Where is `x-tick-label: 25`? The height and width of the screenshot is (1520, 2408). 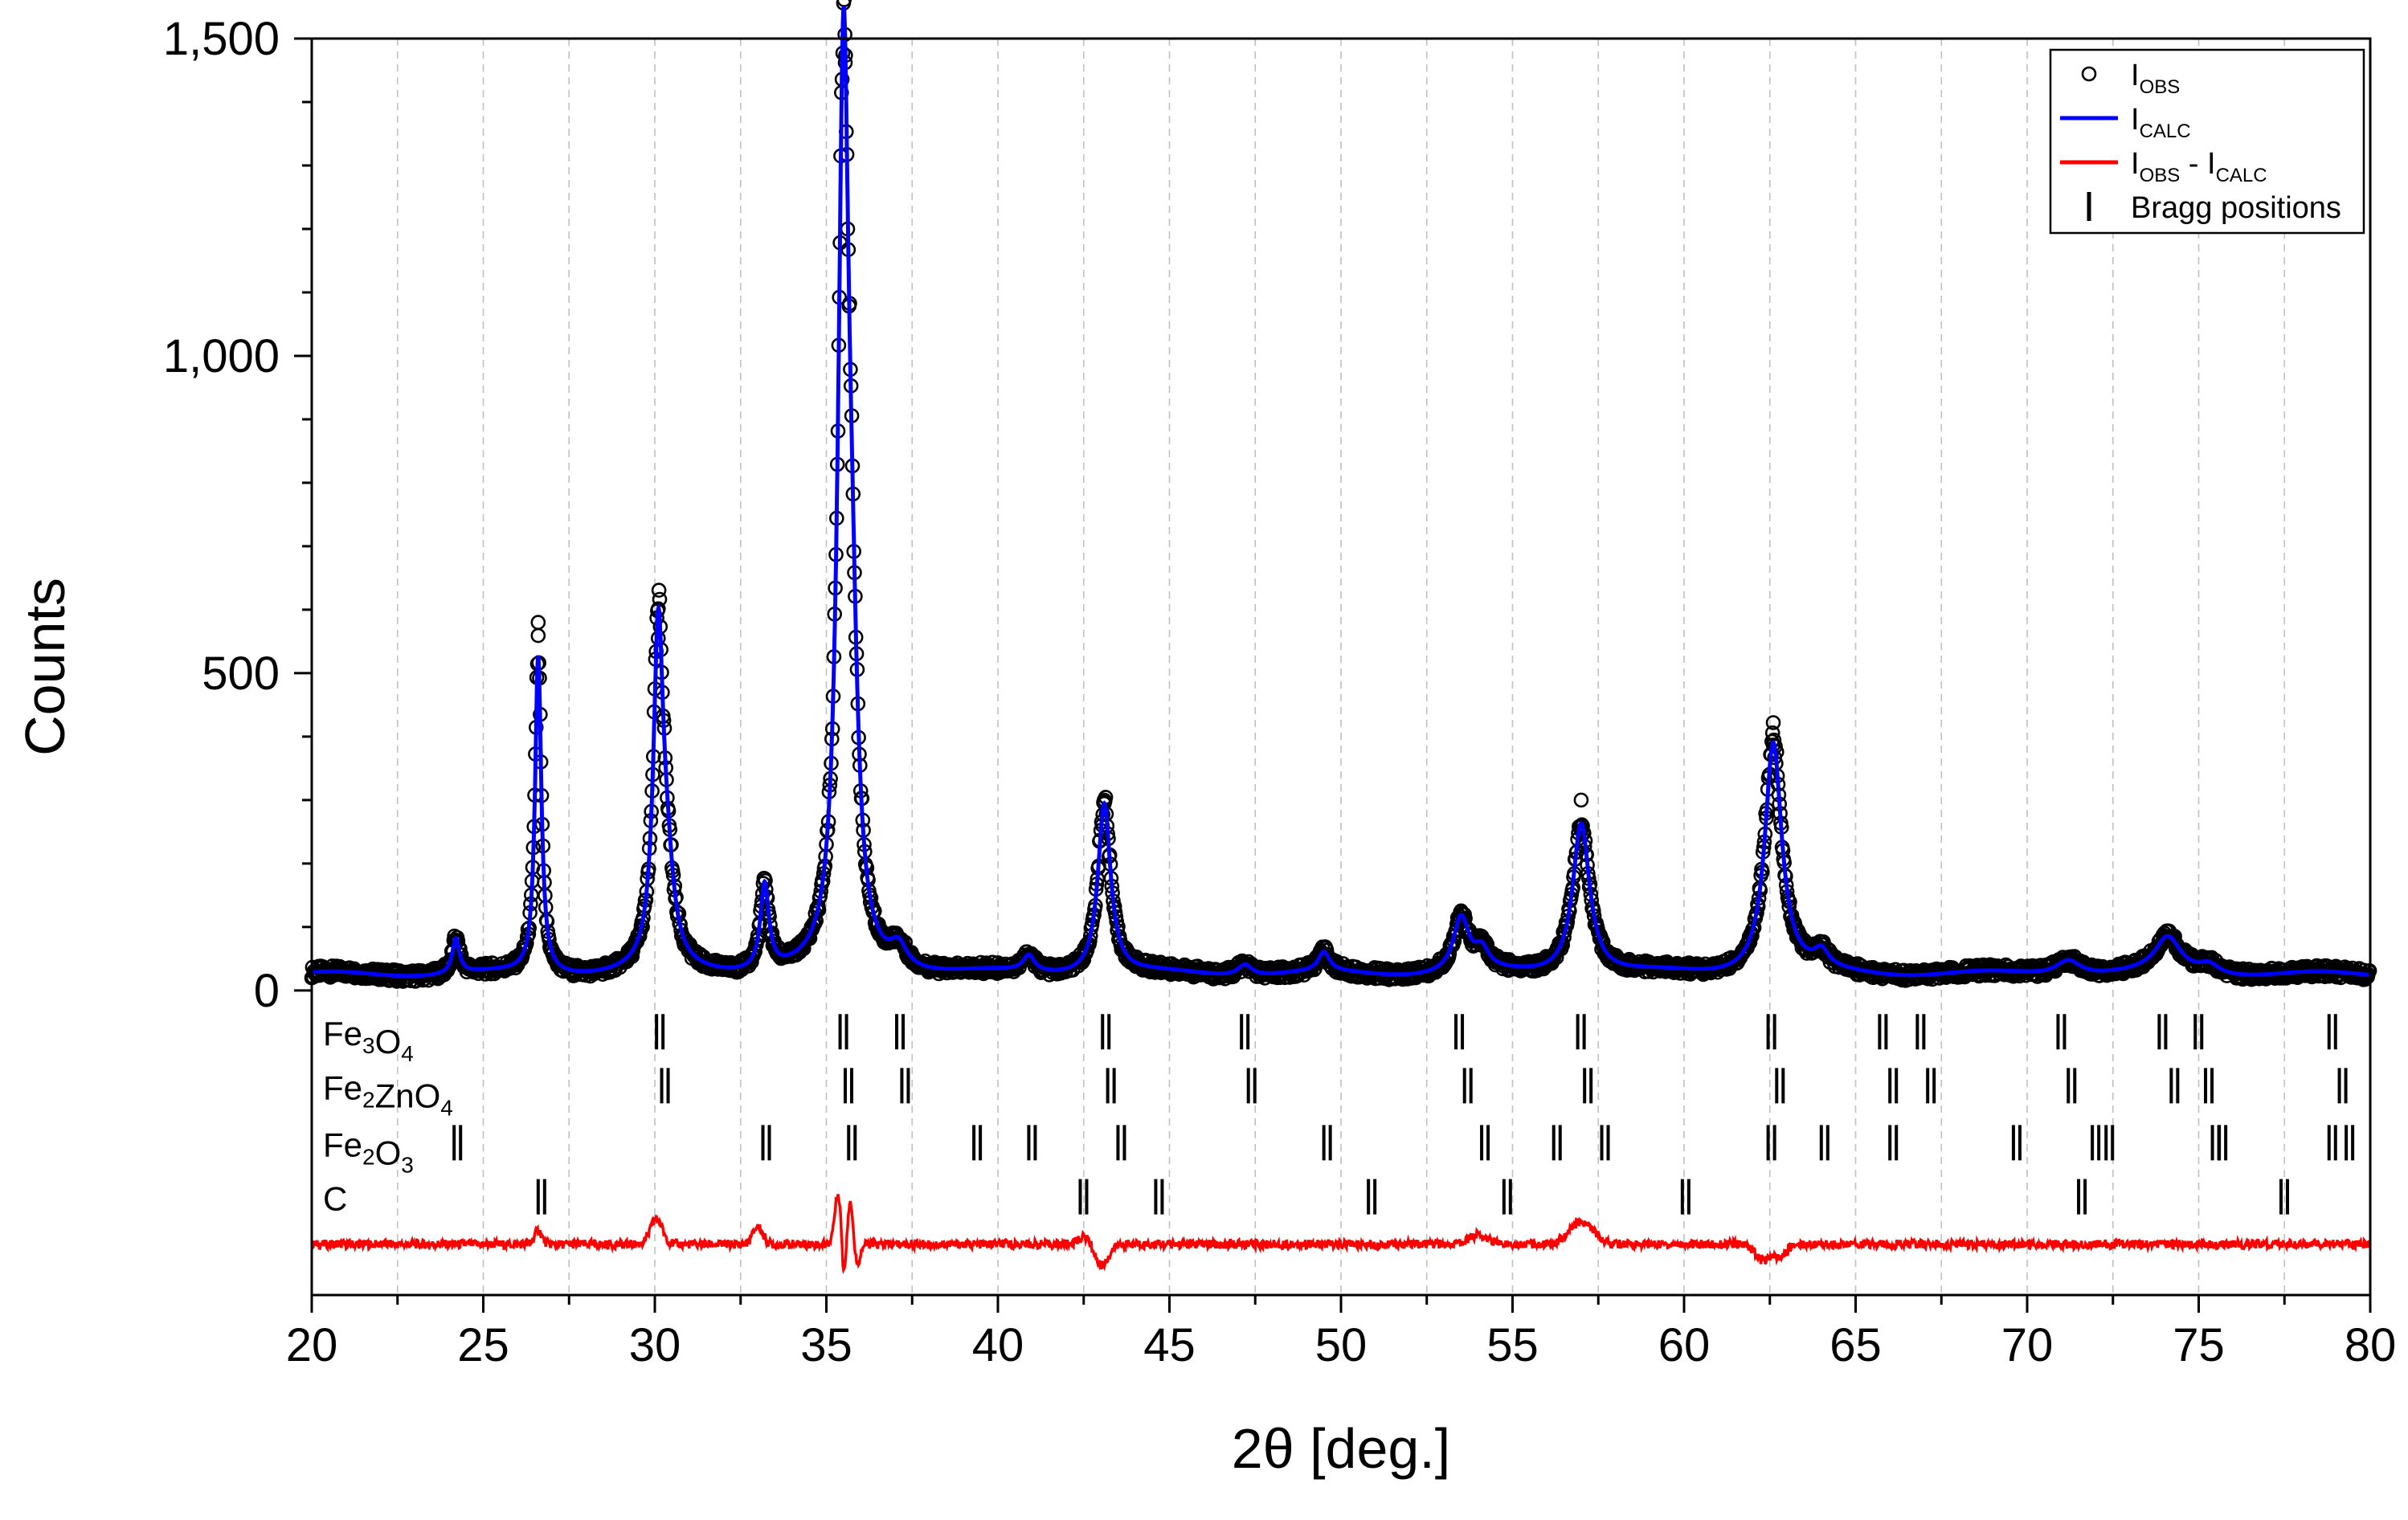 x-tick-label: 25 is located at coordinates (483, 1345).